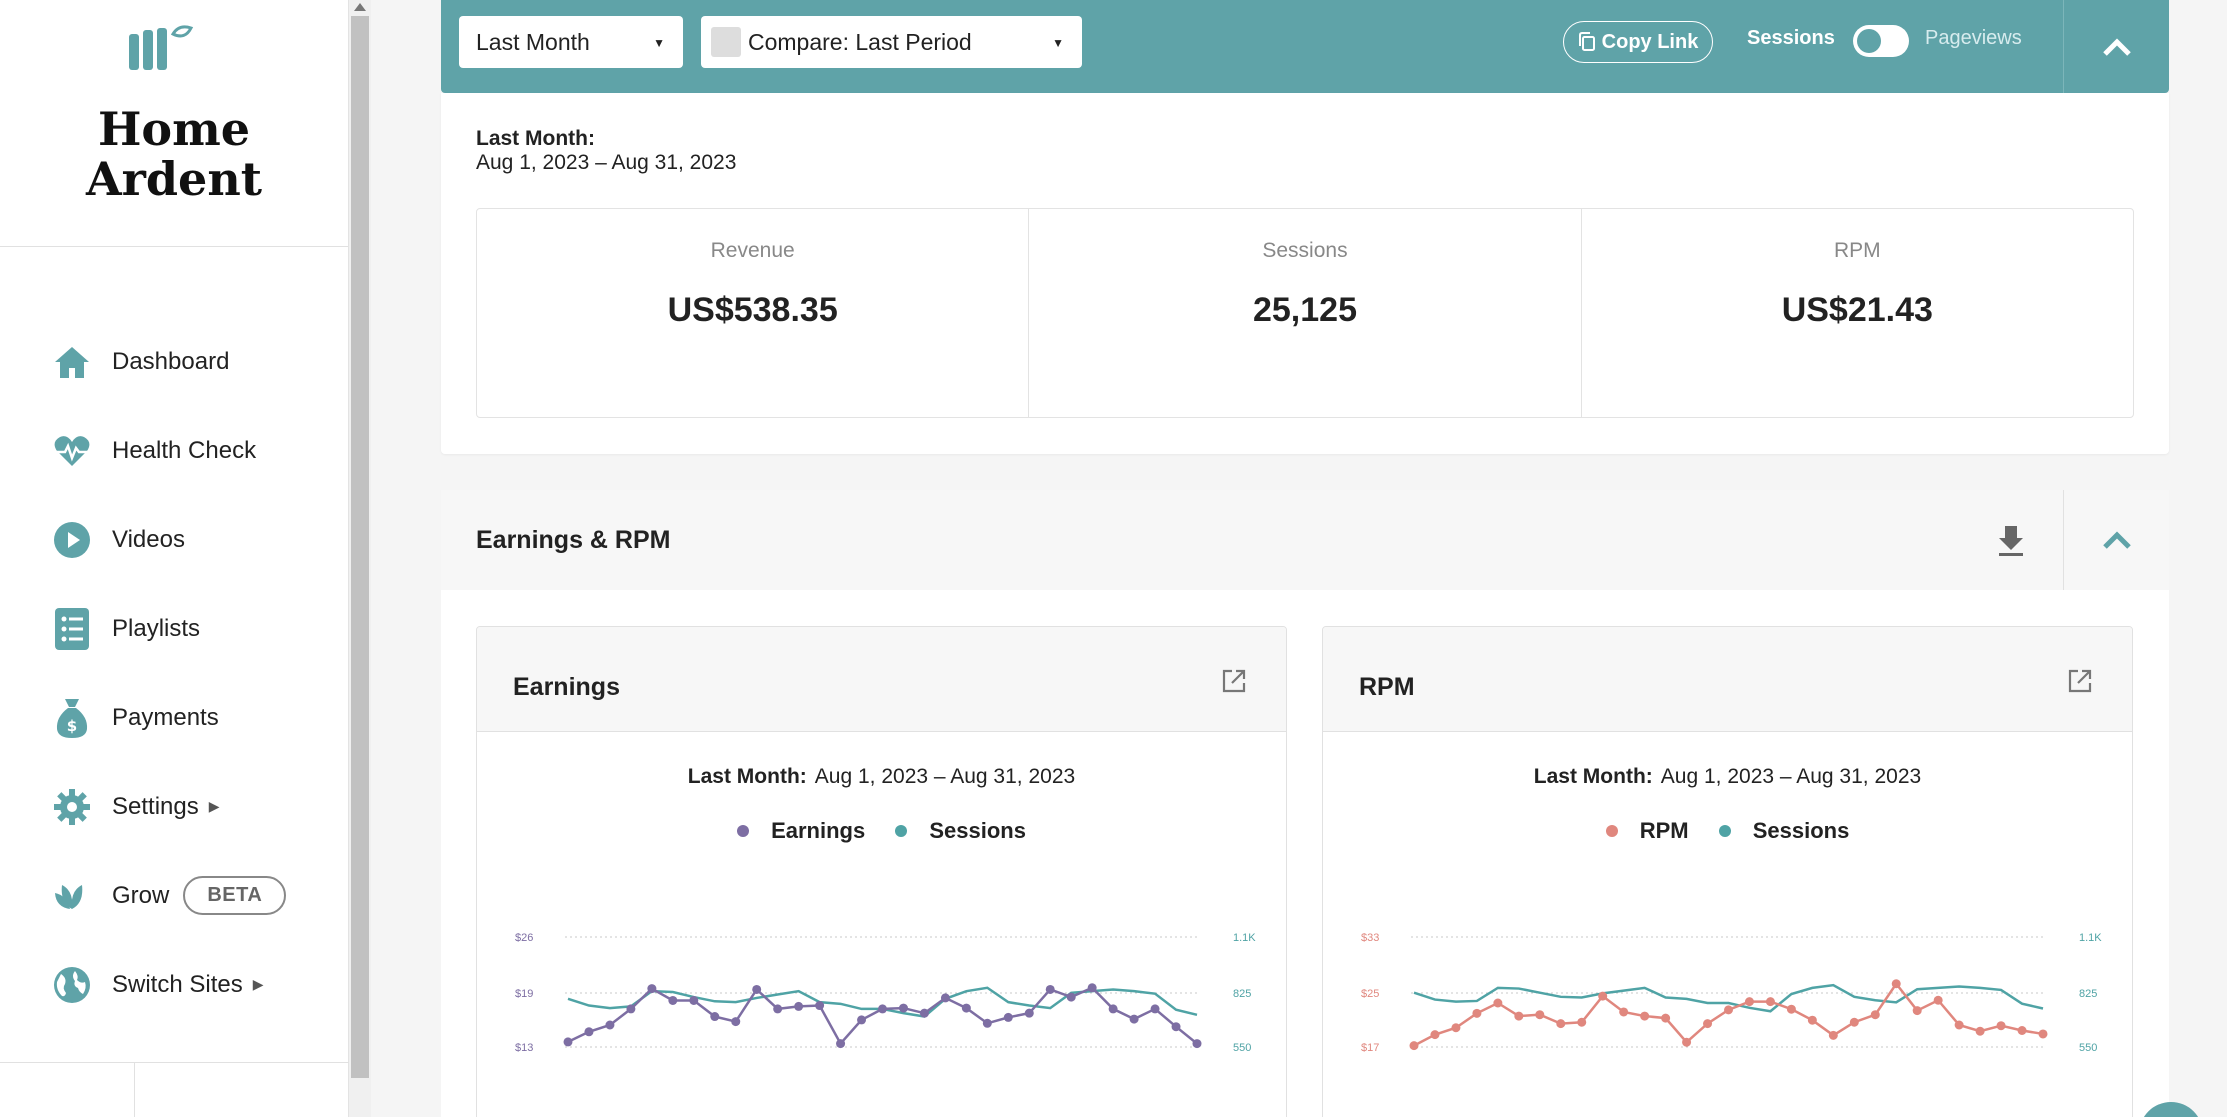 The image size is (2227, 1117). What do you see at coordinates (1647, 831) in the screenshot?
I see `legend-item-rpm: RPM` at bounding box center [1647, 831].